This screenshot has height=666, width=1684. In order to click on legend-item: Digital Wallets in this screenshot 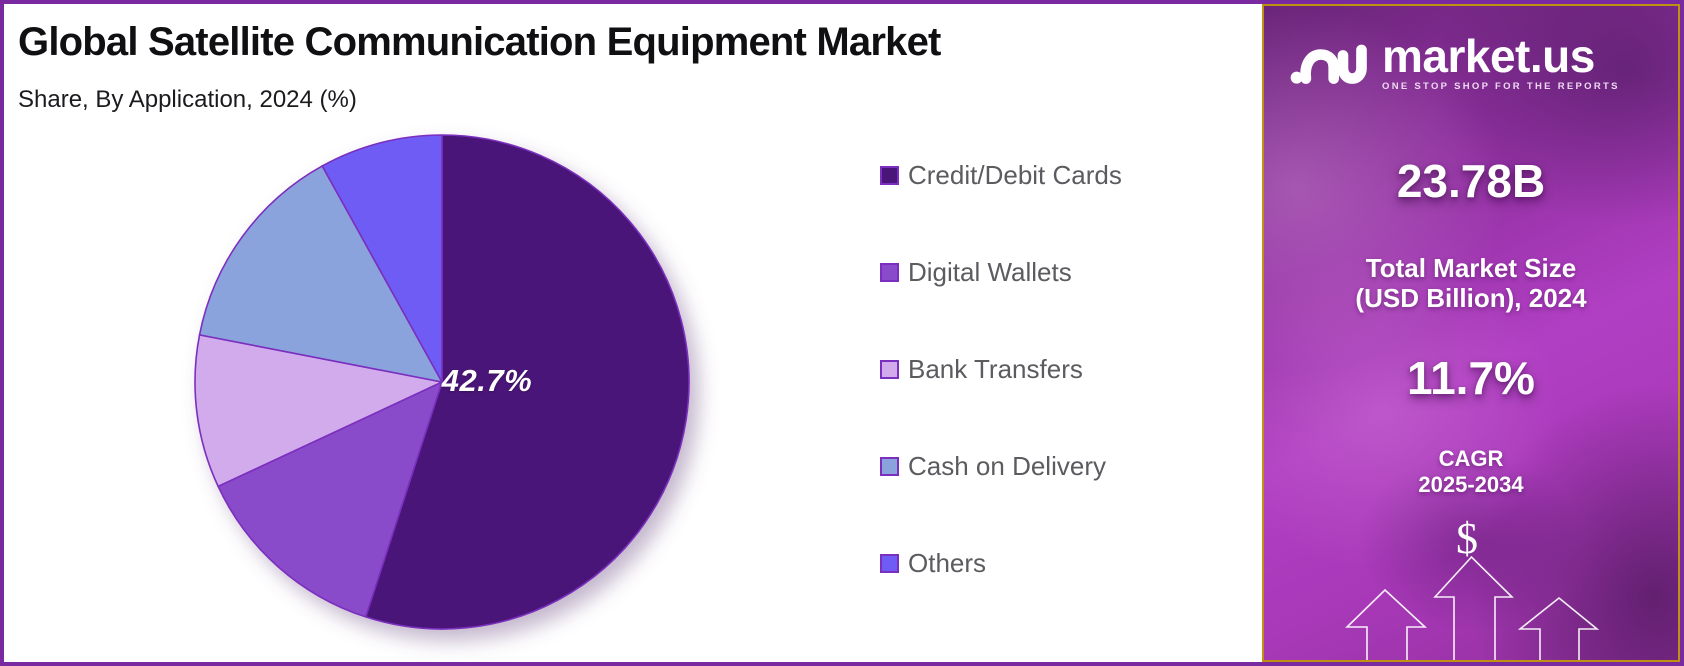, I will do `click(1001, 272)`.